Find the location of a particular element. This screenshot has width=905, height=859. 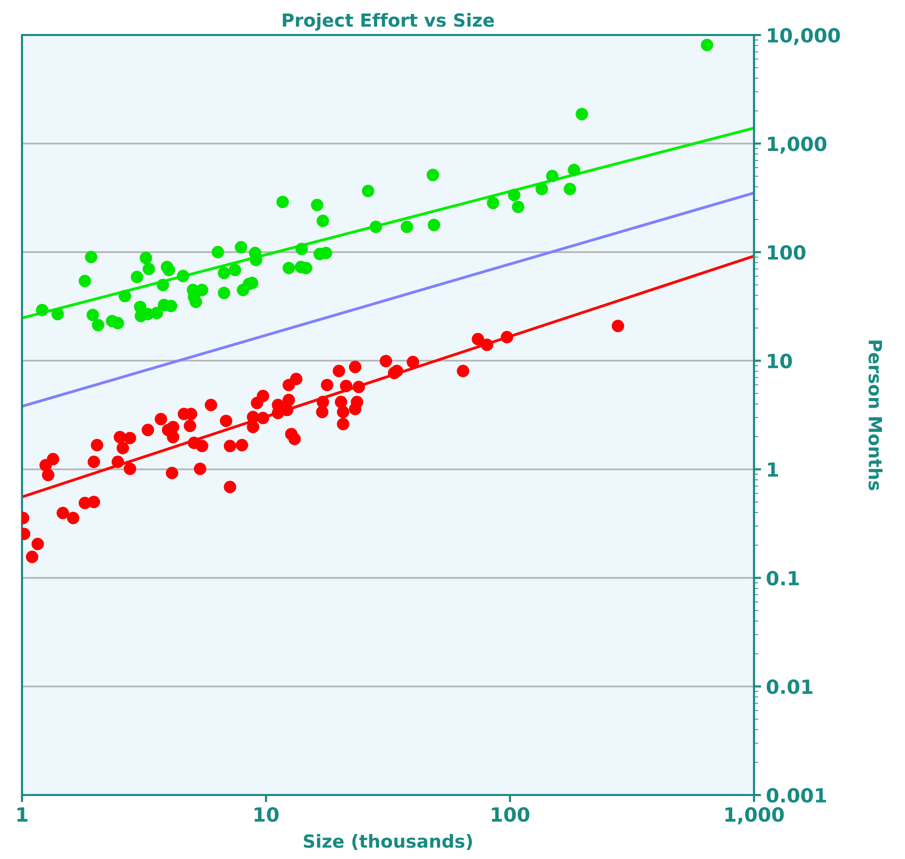

y-tick-label: 0.1 is located at coordinates (782, 578).